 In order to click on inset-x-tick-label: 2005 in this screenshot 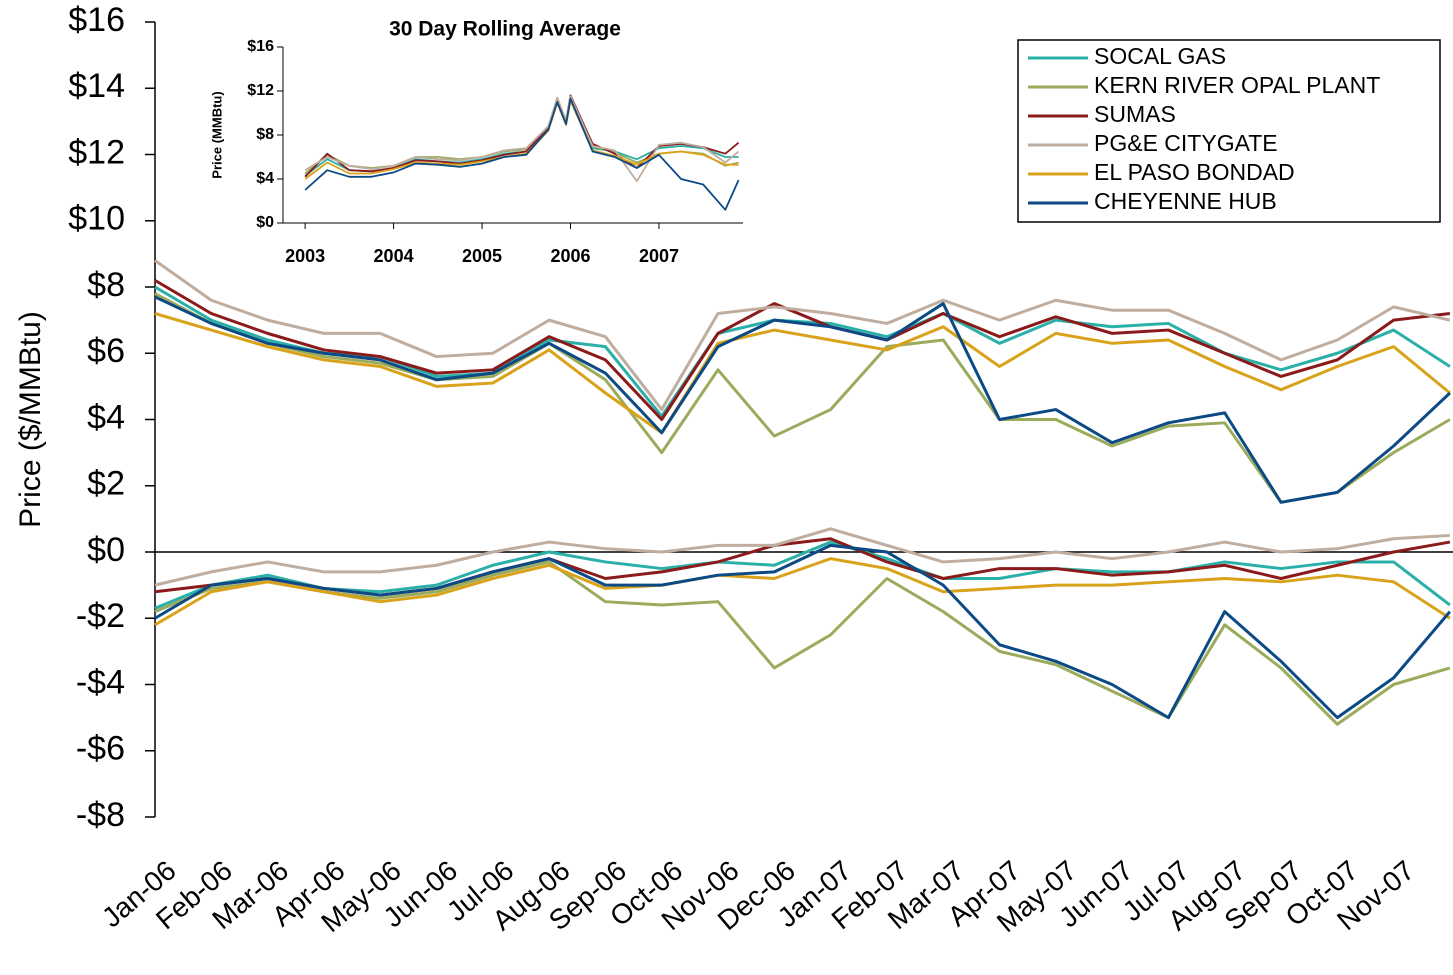, I will do `click(482, 256)`.